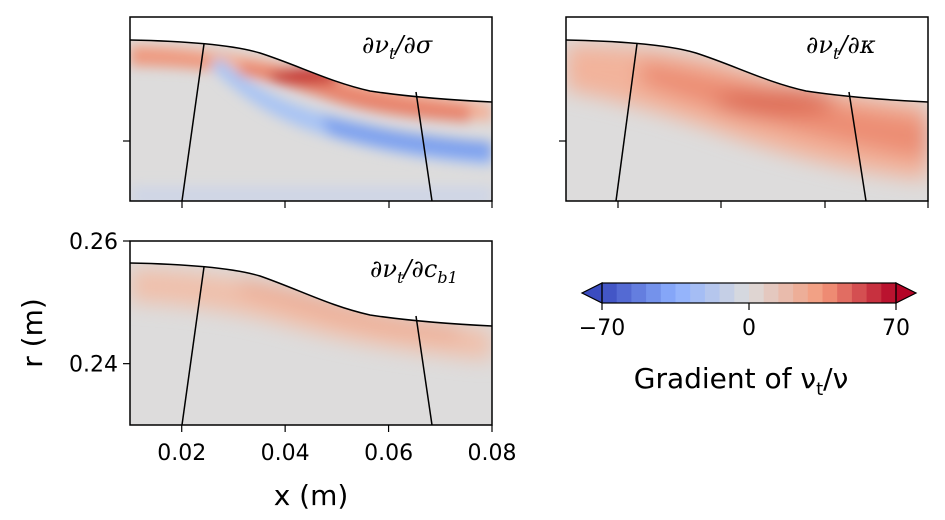 Image resolution: width=945 pixels, height=520 pixels. What do you see at coordinates (406, 138) in the screenshot?
I see `field-core-cool` at bounding box center [406, 138].